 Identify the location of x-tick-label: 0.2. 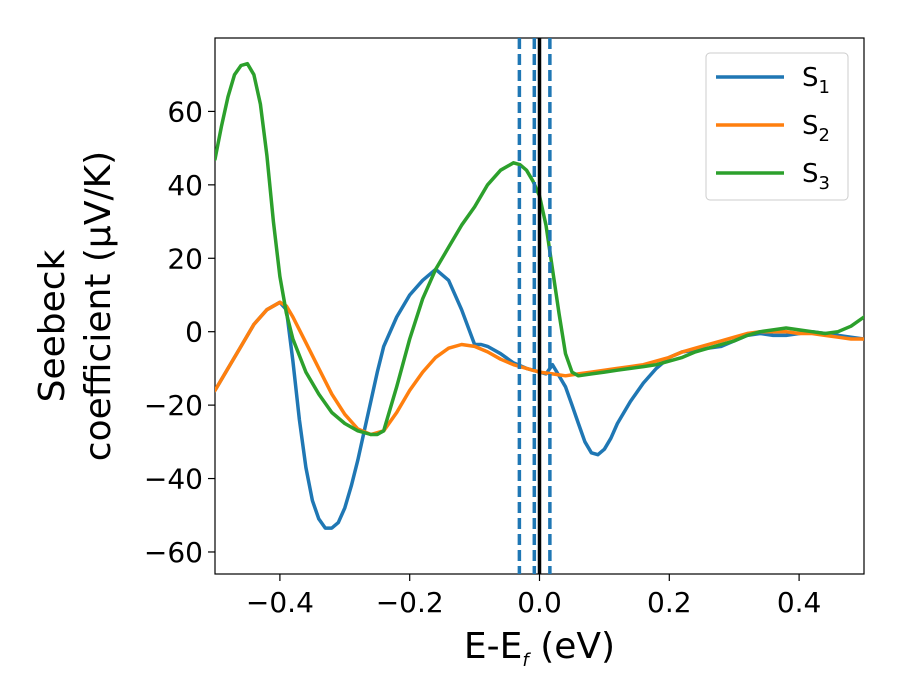
(669, 602).